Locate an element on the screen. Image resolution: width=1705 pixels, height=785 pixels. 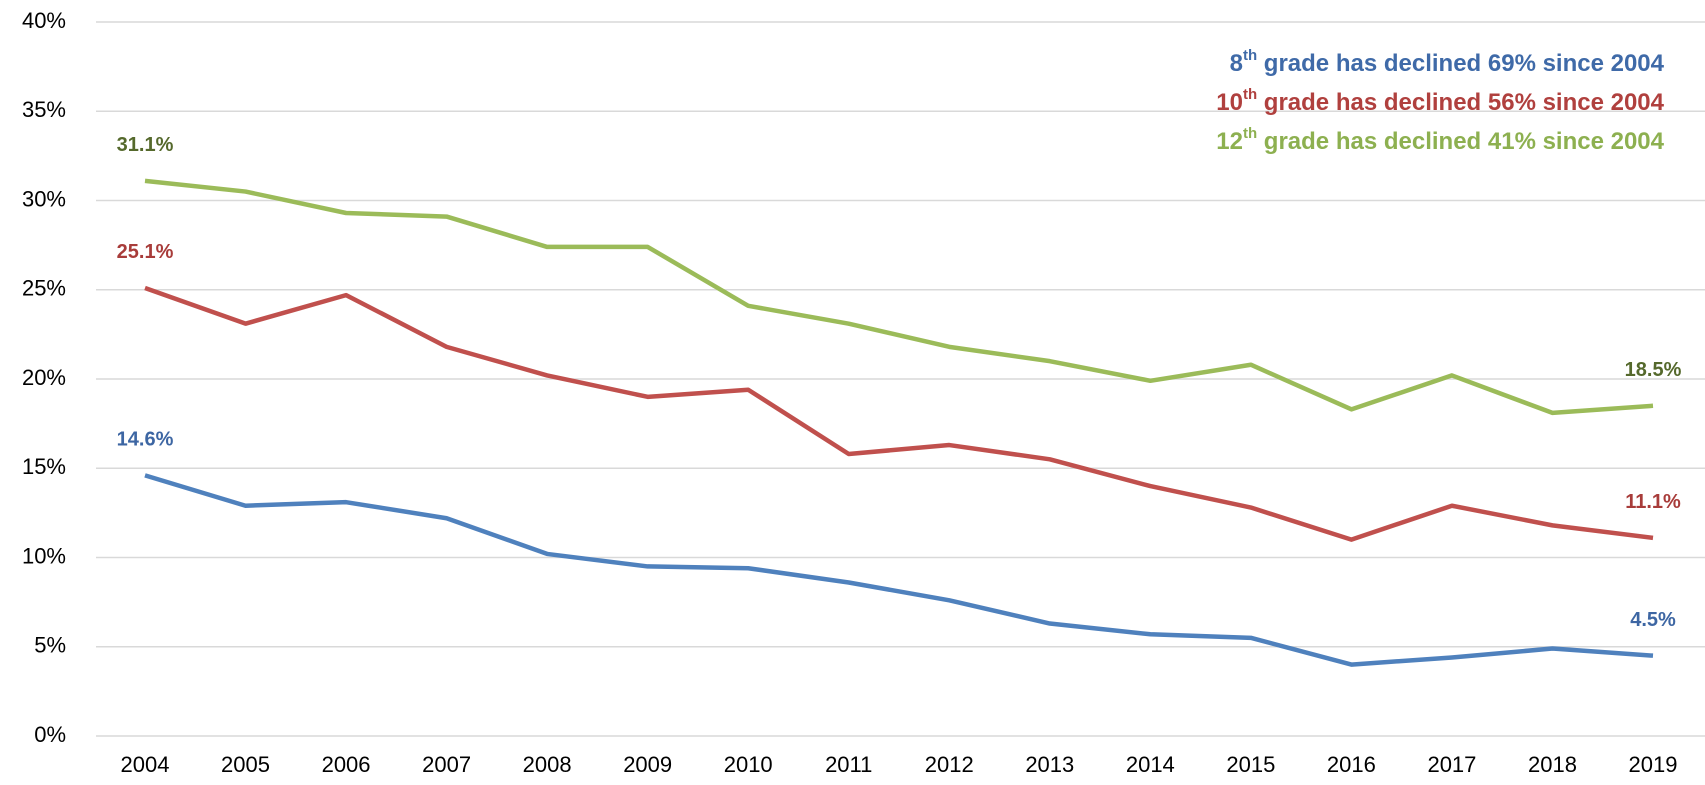
annotation: 10th grade has declined 56% since 2004 is located at coordinates (1440, 101).